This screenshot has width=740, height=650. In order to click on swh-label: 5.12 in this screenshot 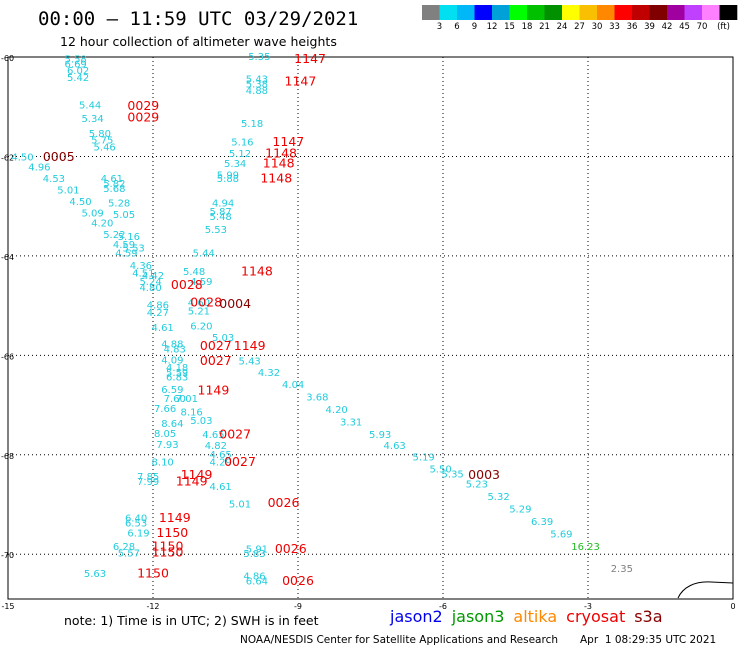, I will do `click(240, 154)`.